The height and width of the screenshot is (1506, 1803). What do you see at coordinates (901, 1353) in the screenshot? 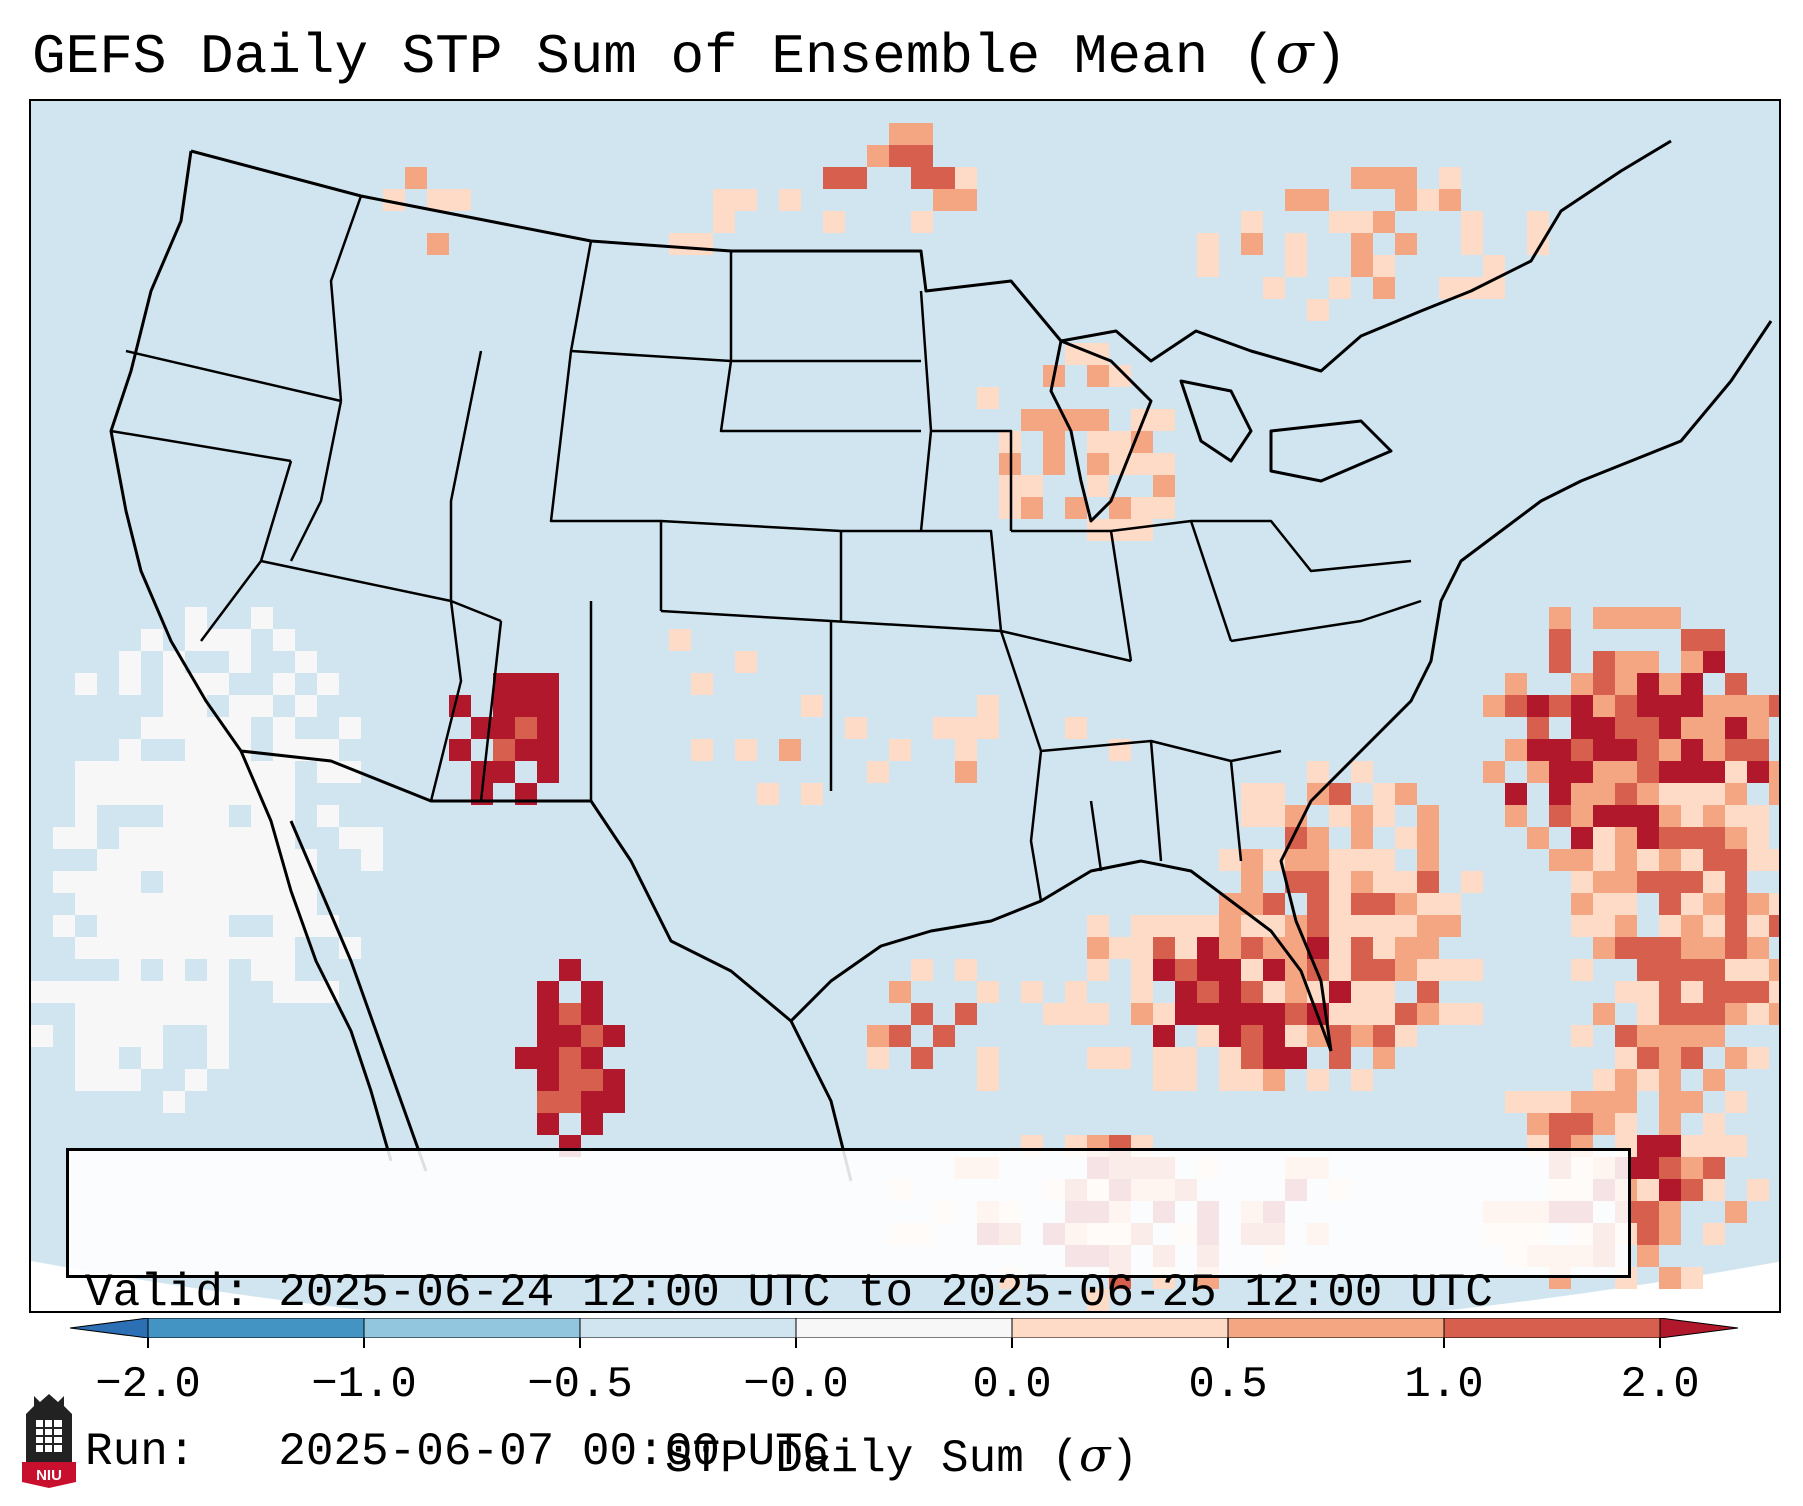
I see `colorbar-ticks` at bounding box center [901, 1353].